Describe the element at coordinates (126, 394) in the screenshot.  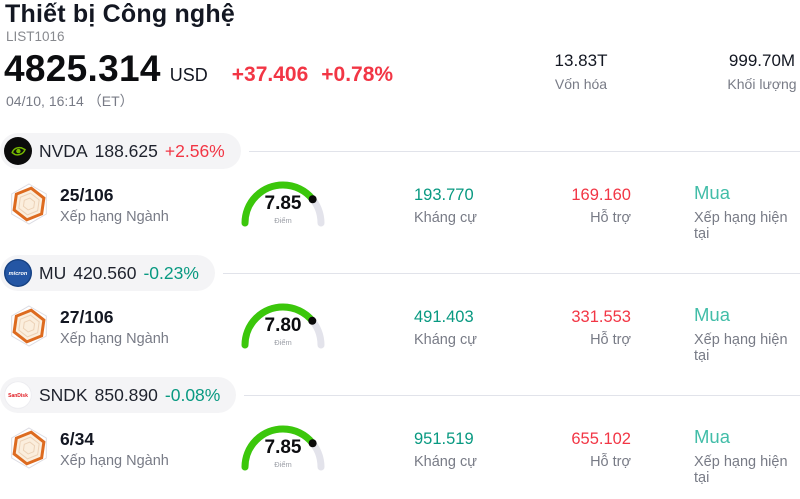
I see `stock-price: 850.890` at that location.